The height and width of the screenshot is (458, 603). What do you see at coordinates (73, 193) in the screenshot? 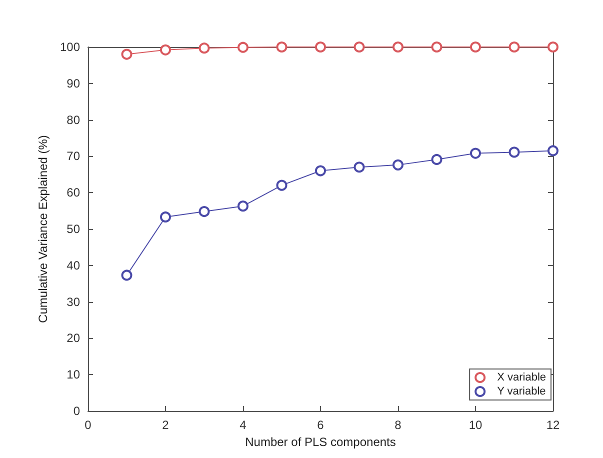
I see `y-tick-label: 60` at bounding box center [73, 193].